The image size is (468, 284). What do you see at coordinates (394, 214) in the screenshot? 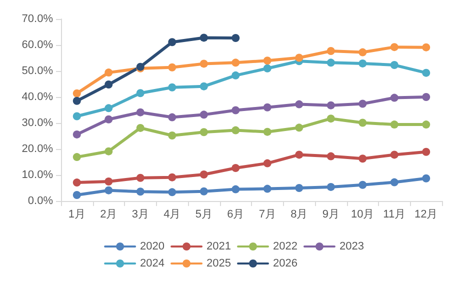
I see `x-tick-label: 11月` at bounding box center [394, 214].